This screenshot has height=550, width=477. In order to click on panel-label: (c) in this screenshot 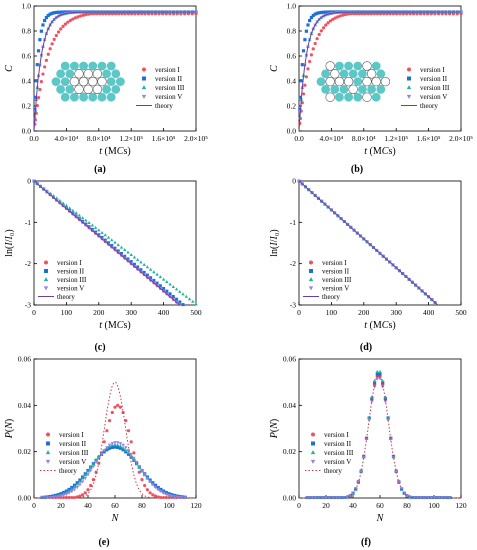, I will do `click(99, 347)`.